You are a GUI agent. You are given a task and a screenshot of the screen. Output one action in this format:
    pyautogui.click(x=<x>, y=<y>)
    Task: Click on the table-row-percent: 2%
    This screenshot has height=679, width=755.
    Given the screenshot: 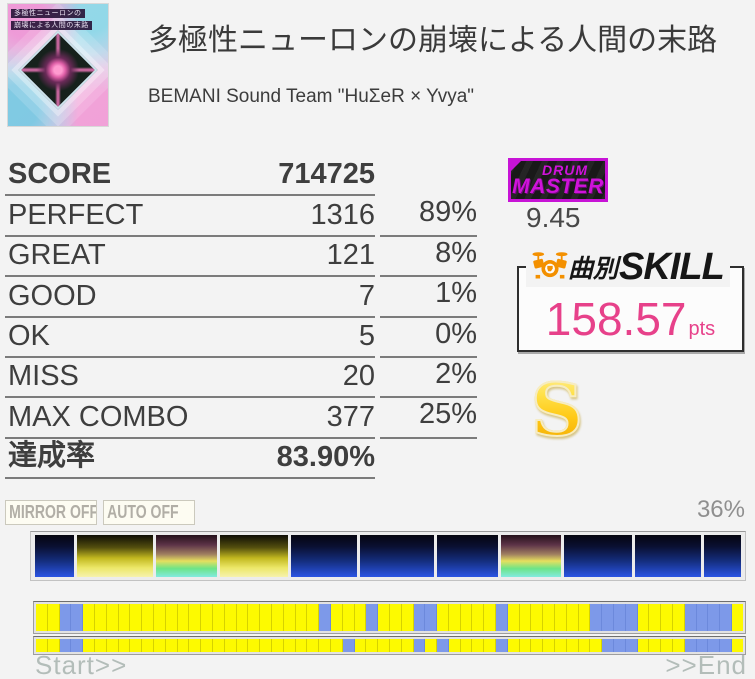 What is the action you would take?
    pyautogui.click(x=428, y=378)
    